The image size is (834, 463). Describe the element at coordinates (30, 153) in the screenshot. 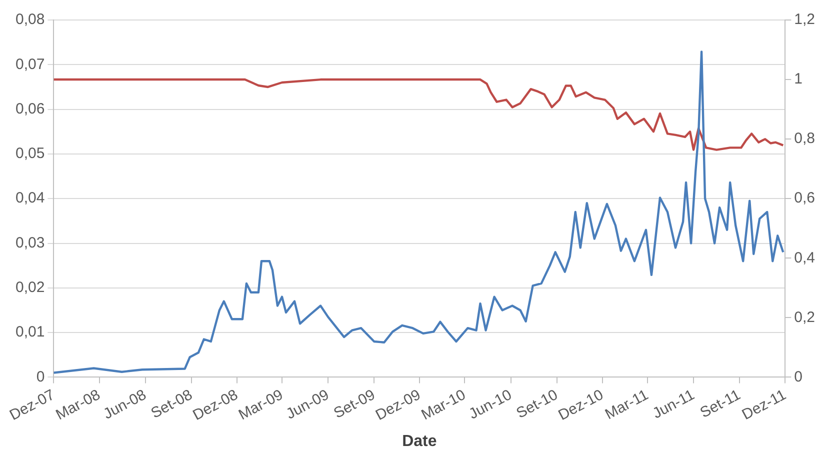

I see `y-tick-label: 0,05` at that location.